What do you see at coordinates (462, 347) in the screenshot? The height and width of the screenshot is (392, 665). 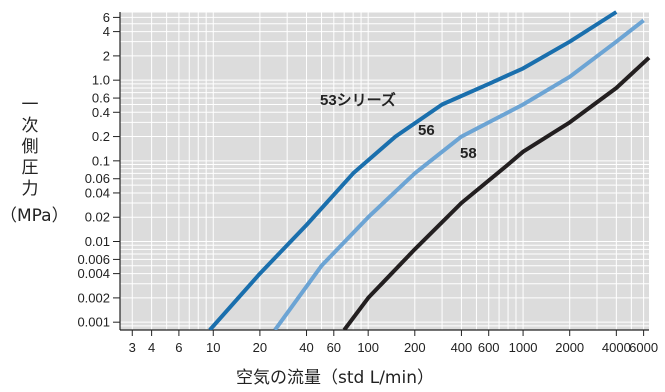 I see `x-tick-label: 400` at bounding box center [462, 347].